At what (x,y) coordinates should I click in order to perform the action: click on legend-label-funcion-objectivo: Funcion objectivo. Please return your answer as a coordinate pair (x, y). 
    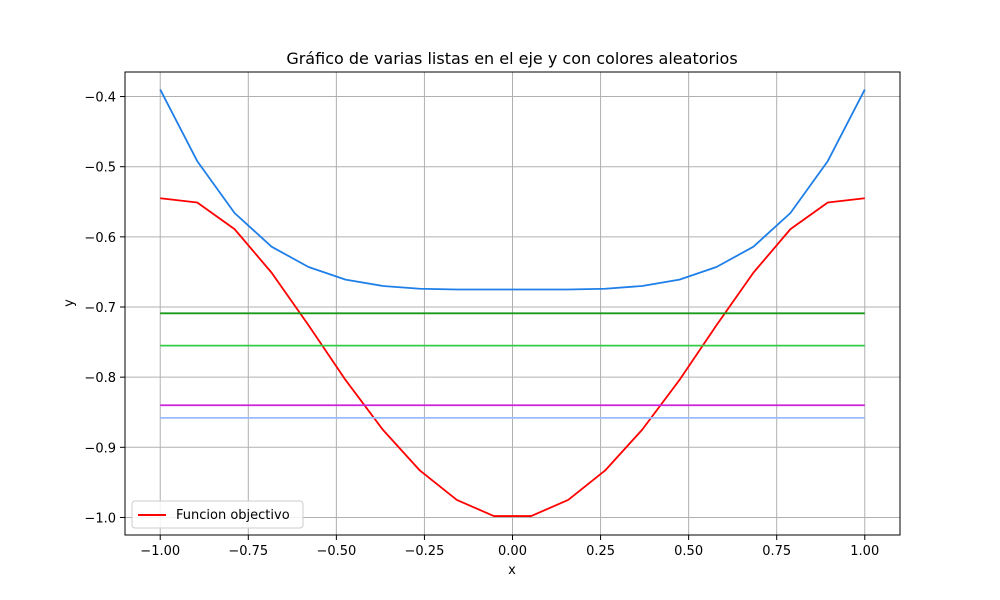
    Looking at the image, I should click on (233, 515).